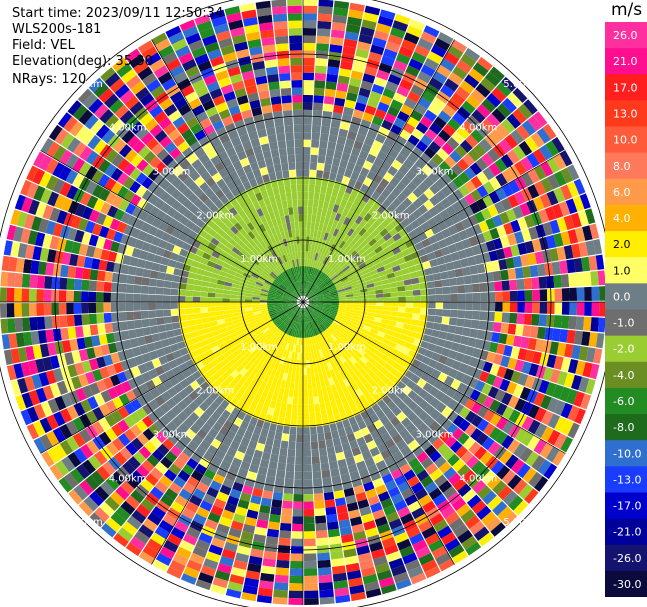 Image resolution: width=647 pixels, height=607 pixels. What do you see at coordinates (626, 375) in the screenshot?
I see `colorbar-swatch` at bounding box center [626, 375].